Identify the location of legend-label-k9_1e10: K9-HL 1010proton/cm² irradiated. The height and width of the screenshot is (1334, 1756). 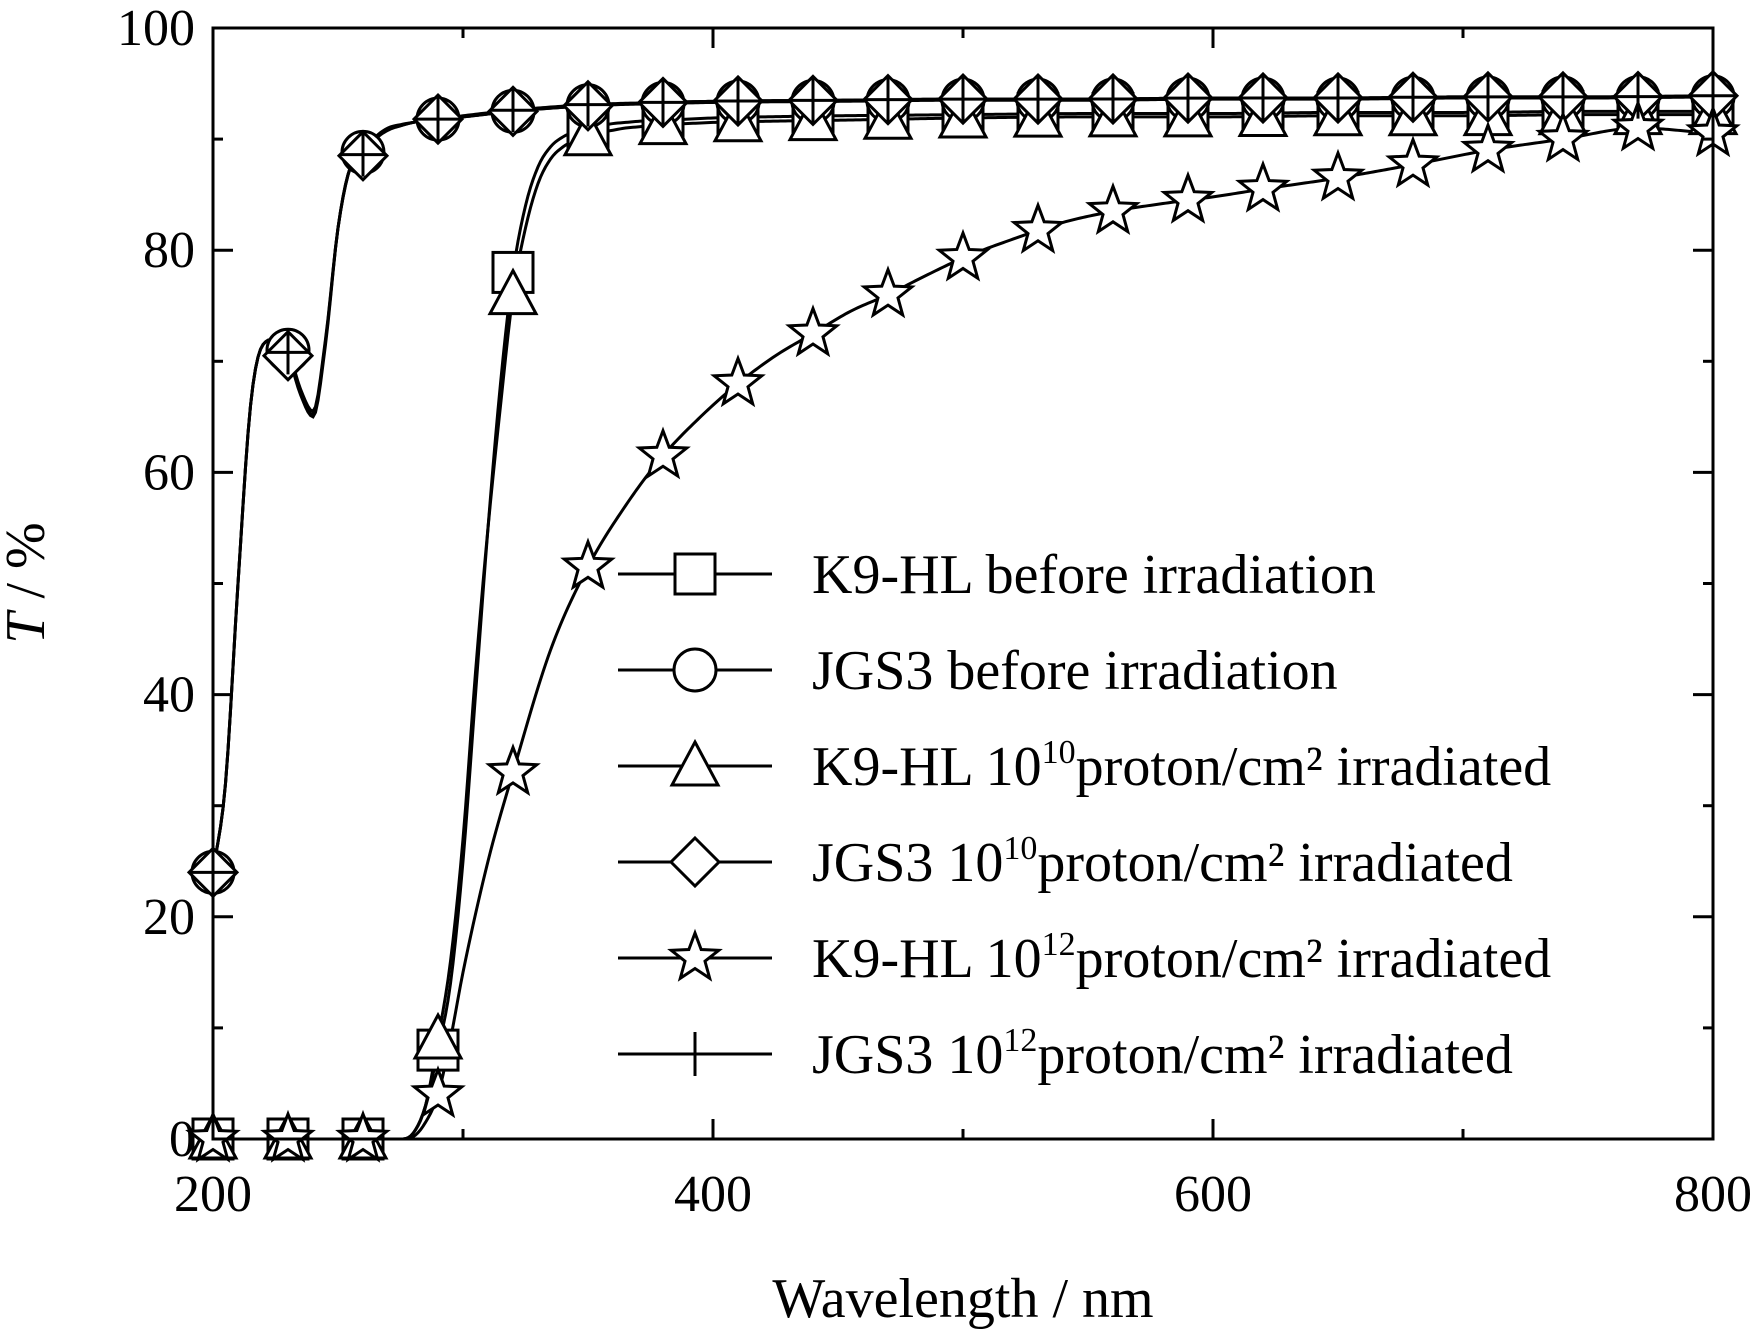
(1181, 766).